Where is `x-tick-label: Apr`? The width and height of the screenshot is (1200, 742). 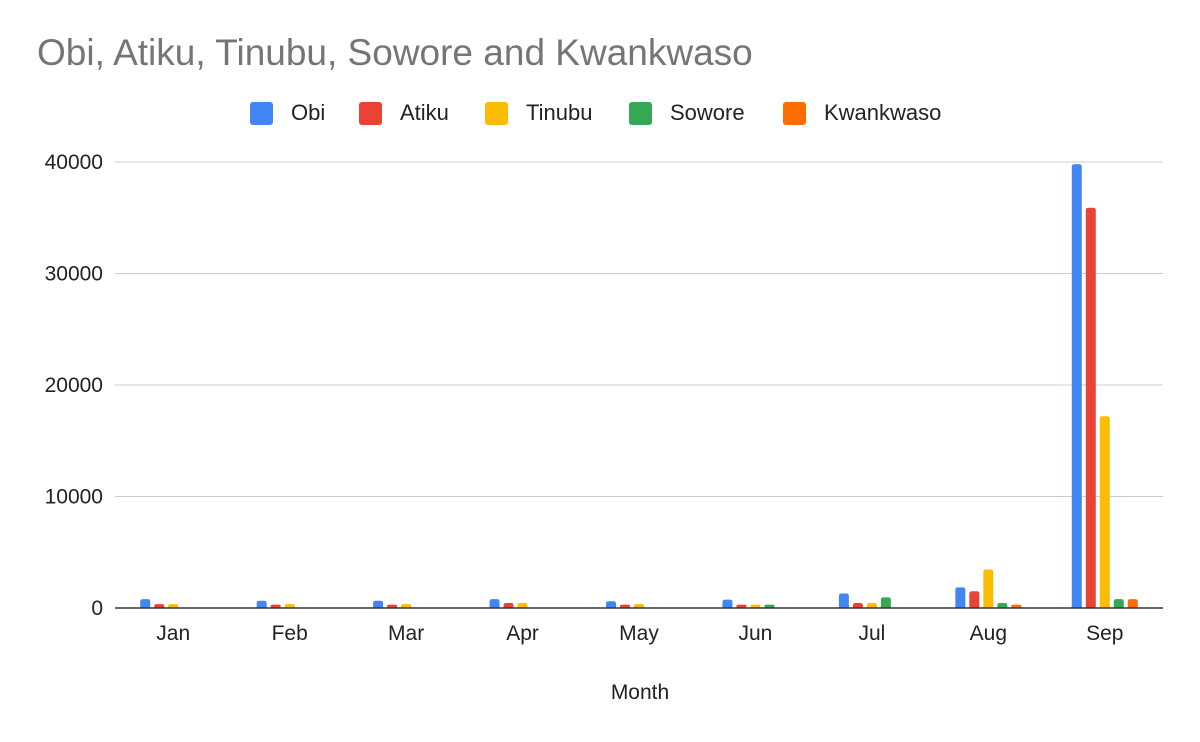 x-tick-label: Apr is located at coordinates (522, 633).